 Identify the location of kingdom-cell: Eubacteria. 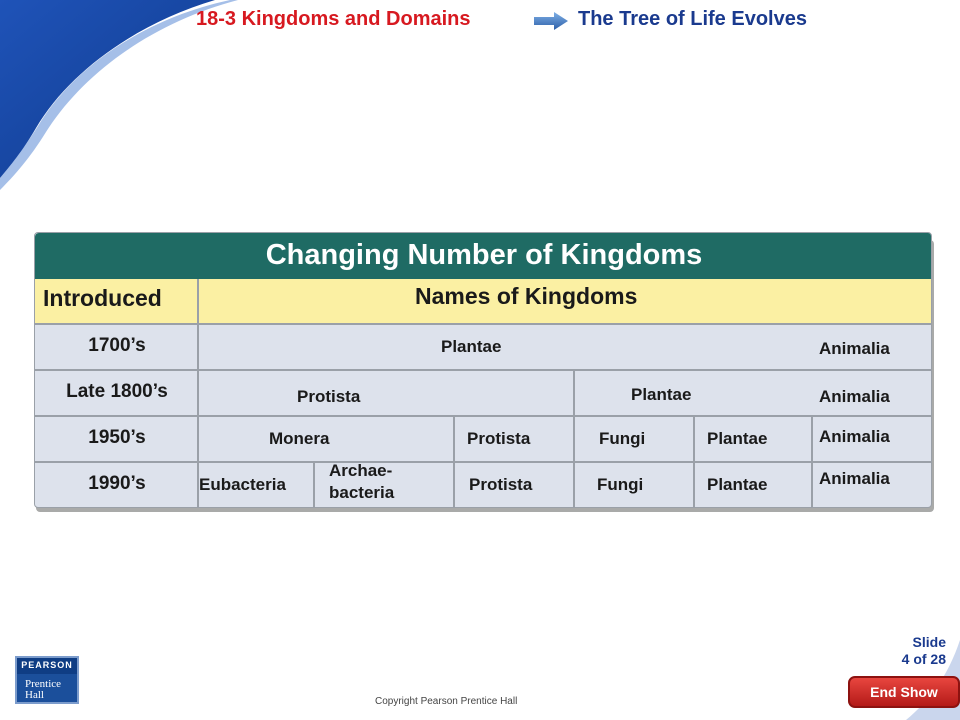
(257, 485).